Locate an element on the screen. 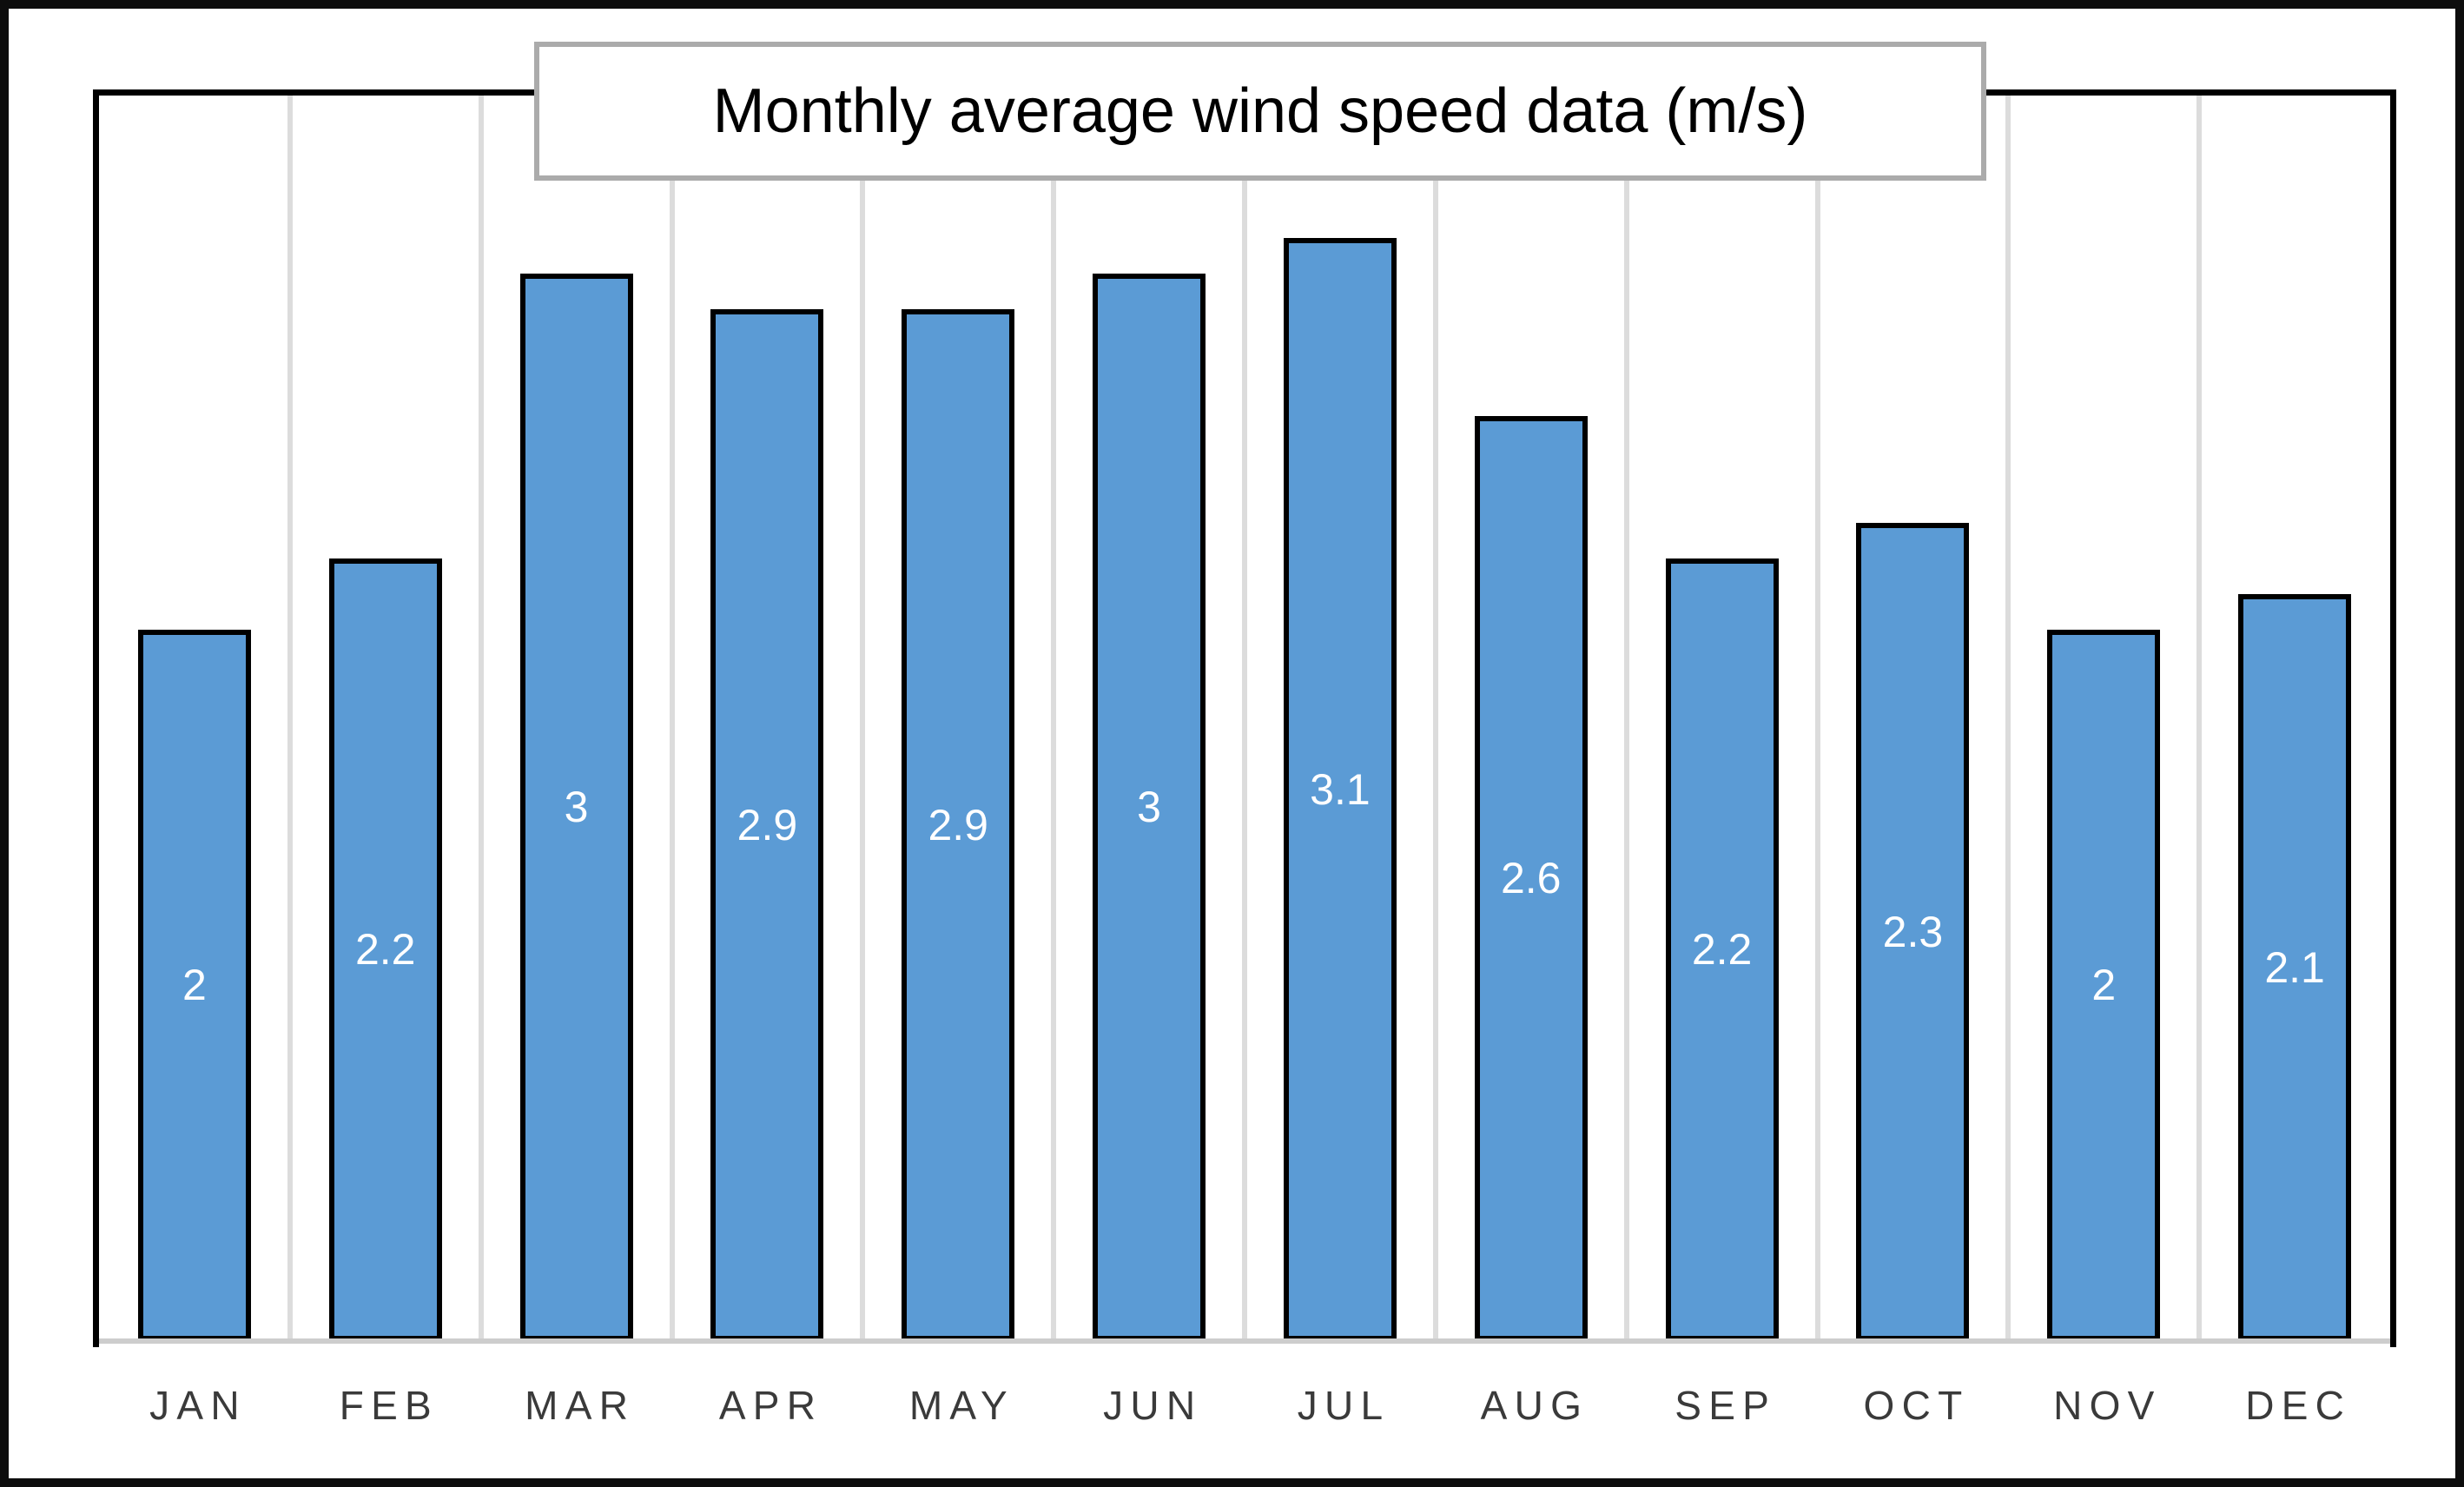  bar-aug: 2.6 is located at coordinates (1531, 878).